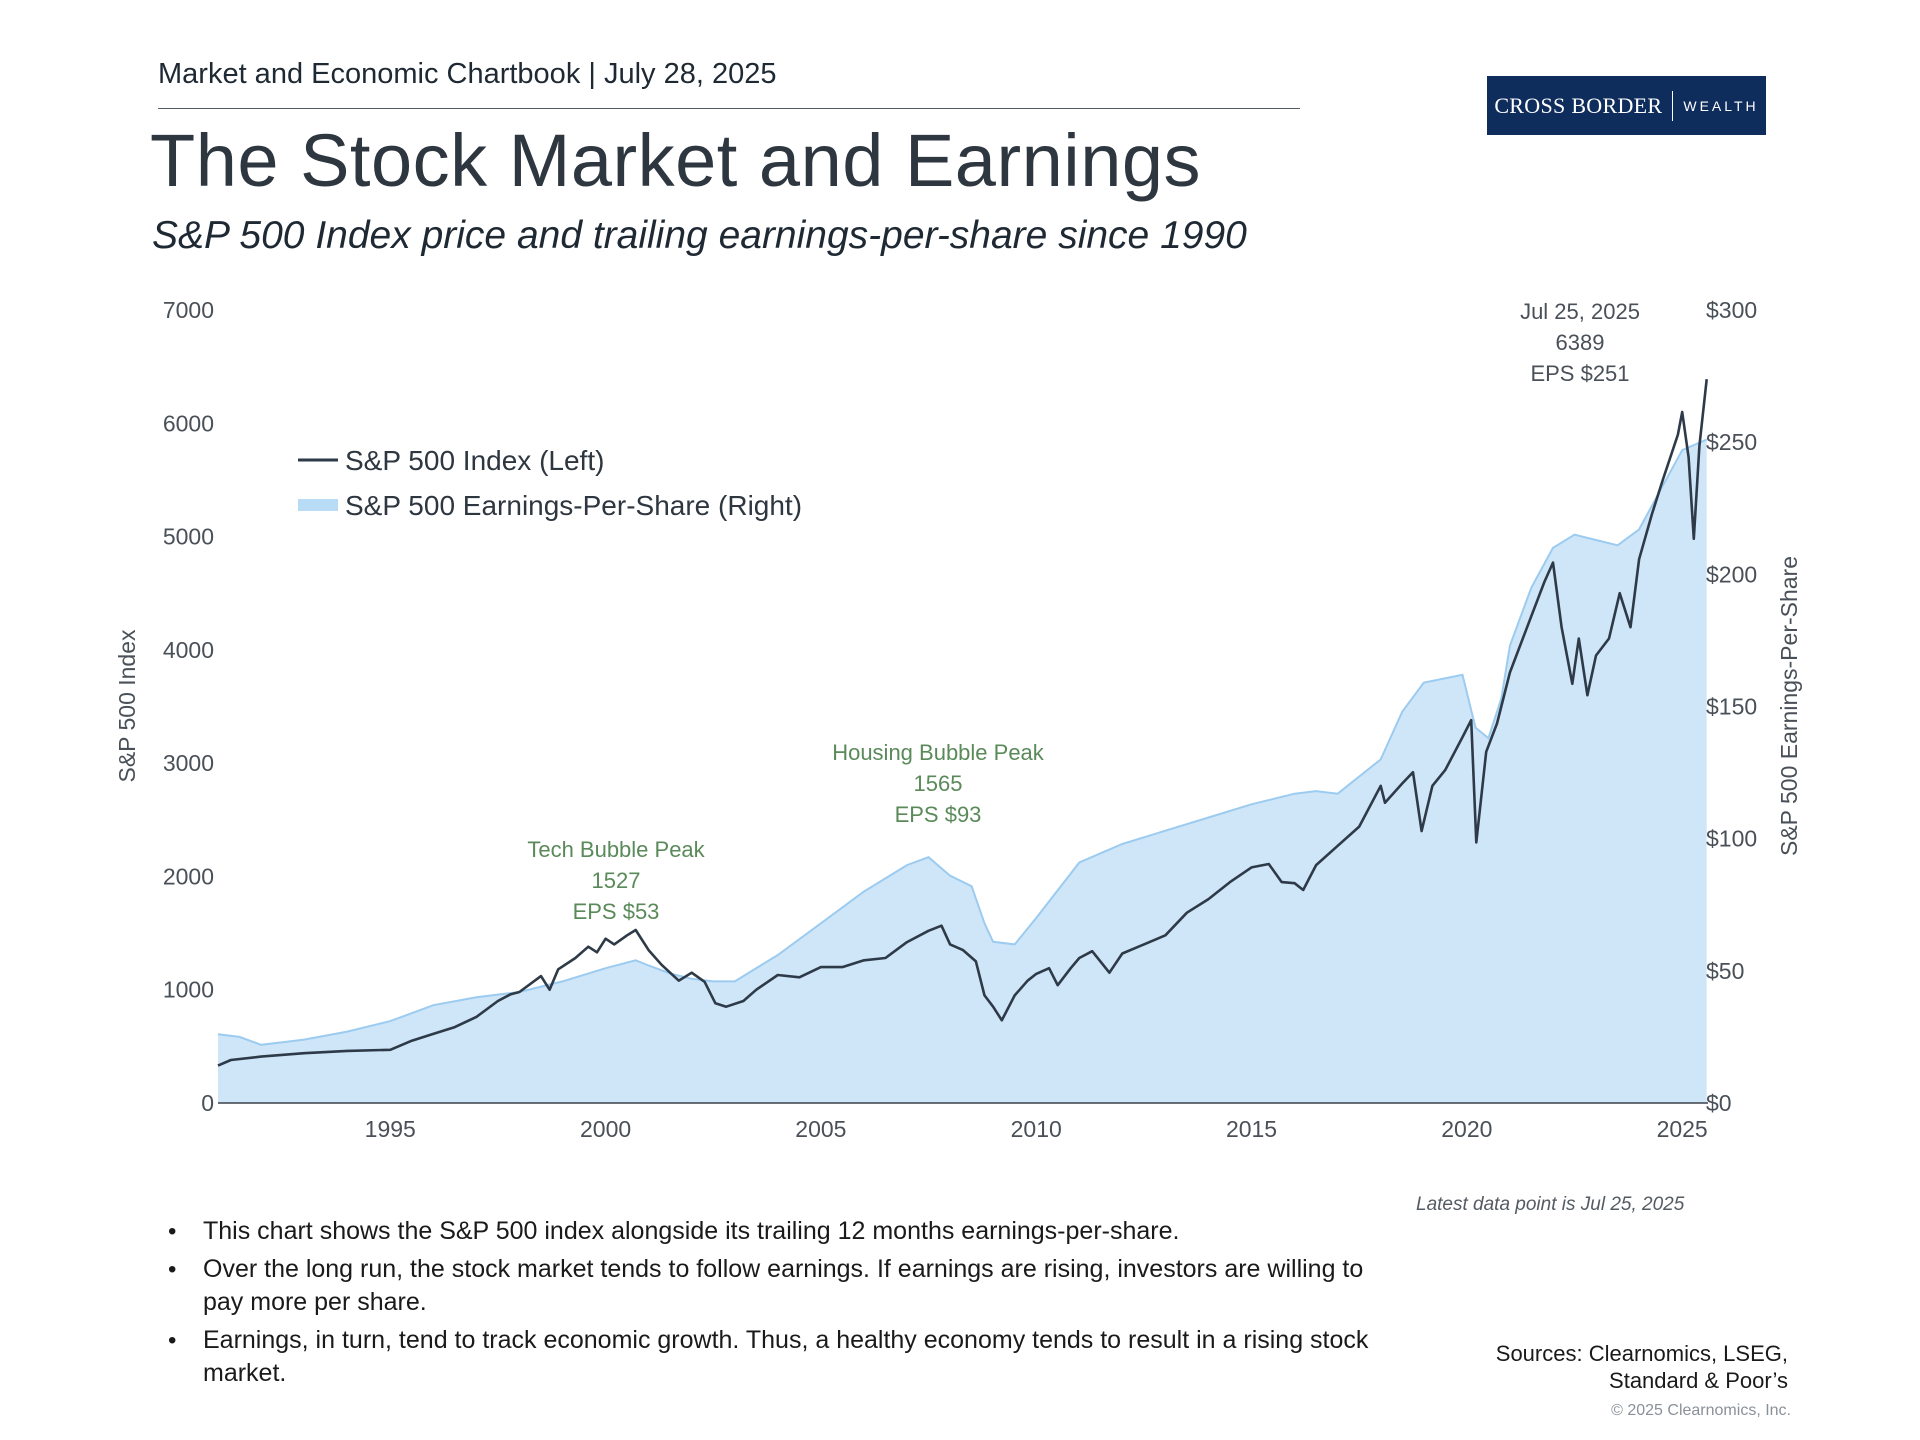  I want to click on header-divider, so click(729, 108).